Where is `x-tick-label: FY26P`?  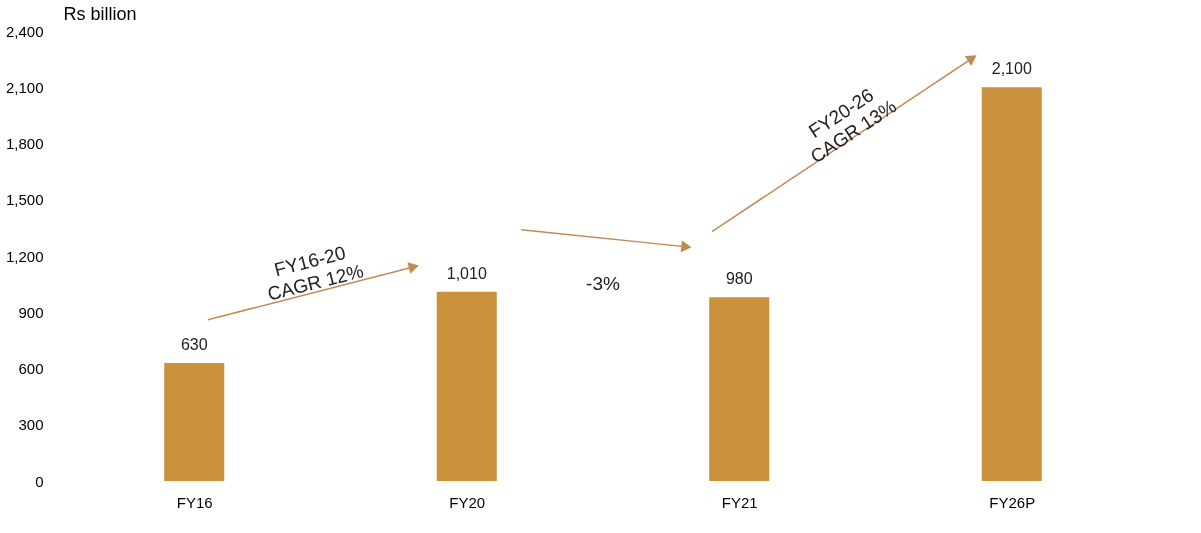 x-tick-label: FY26P is located at coordinates (1012, 502).